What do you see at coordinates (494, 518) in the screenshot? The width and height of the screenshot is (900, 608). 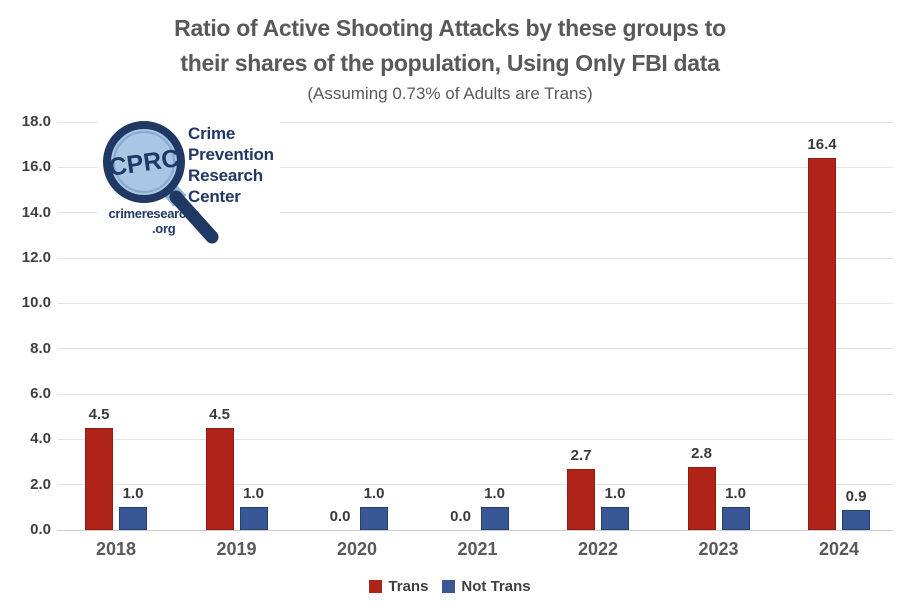 I see `bar-not-trans-2021` at bounding box center [494, 518].